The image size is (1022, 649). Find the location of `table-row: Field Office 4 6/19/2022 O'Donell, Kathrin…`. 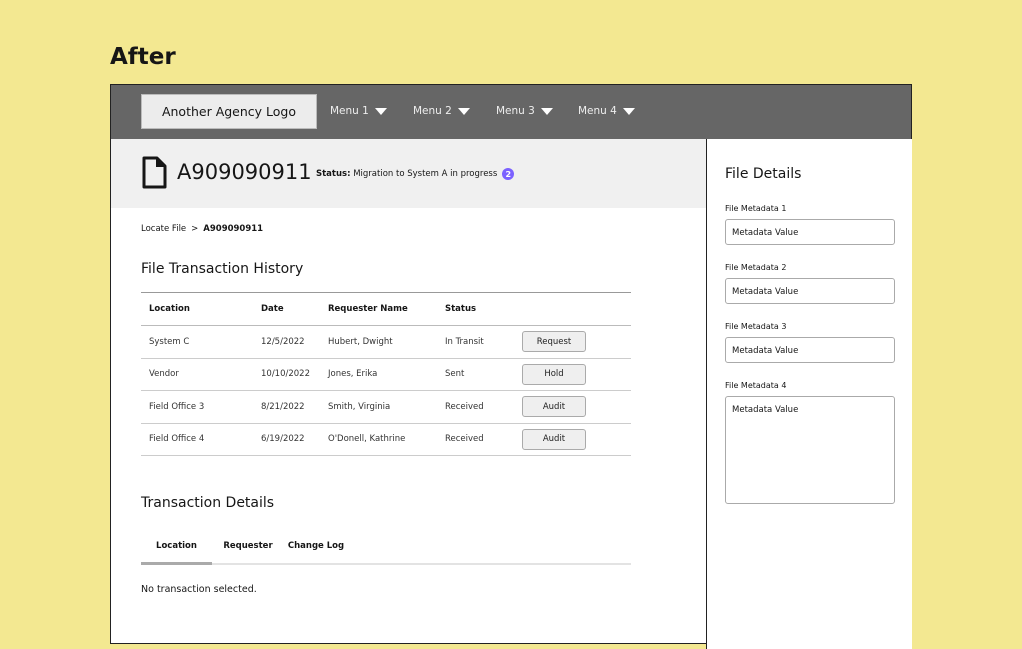

table-row: Field Office 4 6/19/2022 O'Donell, Kathrin… is located at coordinates (386, 439).